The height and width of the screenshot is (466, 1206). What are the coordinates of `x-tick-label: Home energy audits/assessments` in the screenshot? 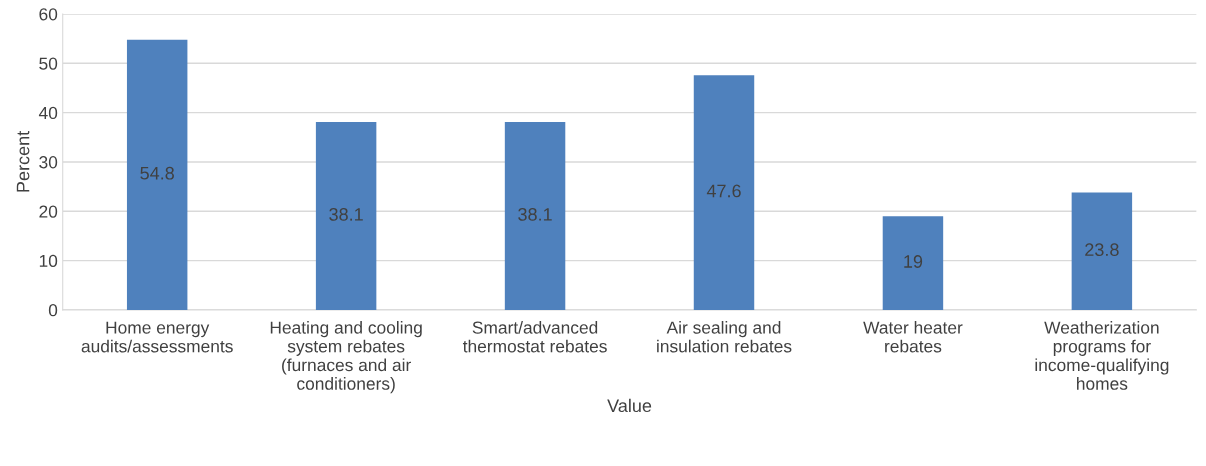 It's located at (157, 337).